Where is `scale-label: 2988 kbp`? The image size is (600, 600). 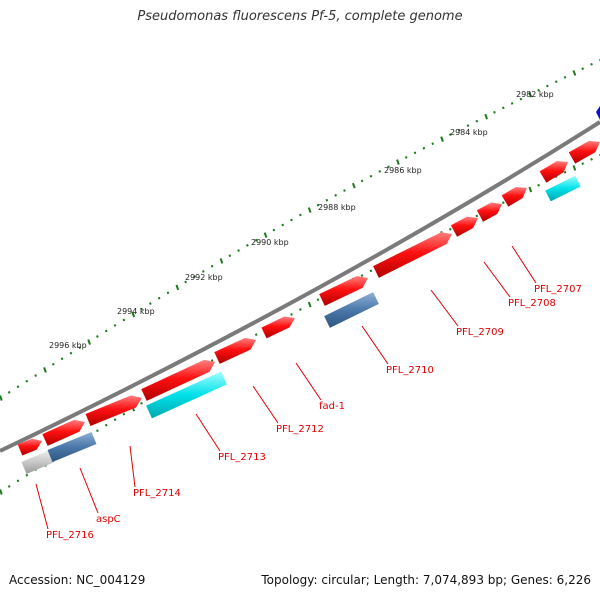 scale-label: 2988 kbp is located at coordinates (337, 207).